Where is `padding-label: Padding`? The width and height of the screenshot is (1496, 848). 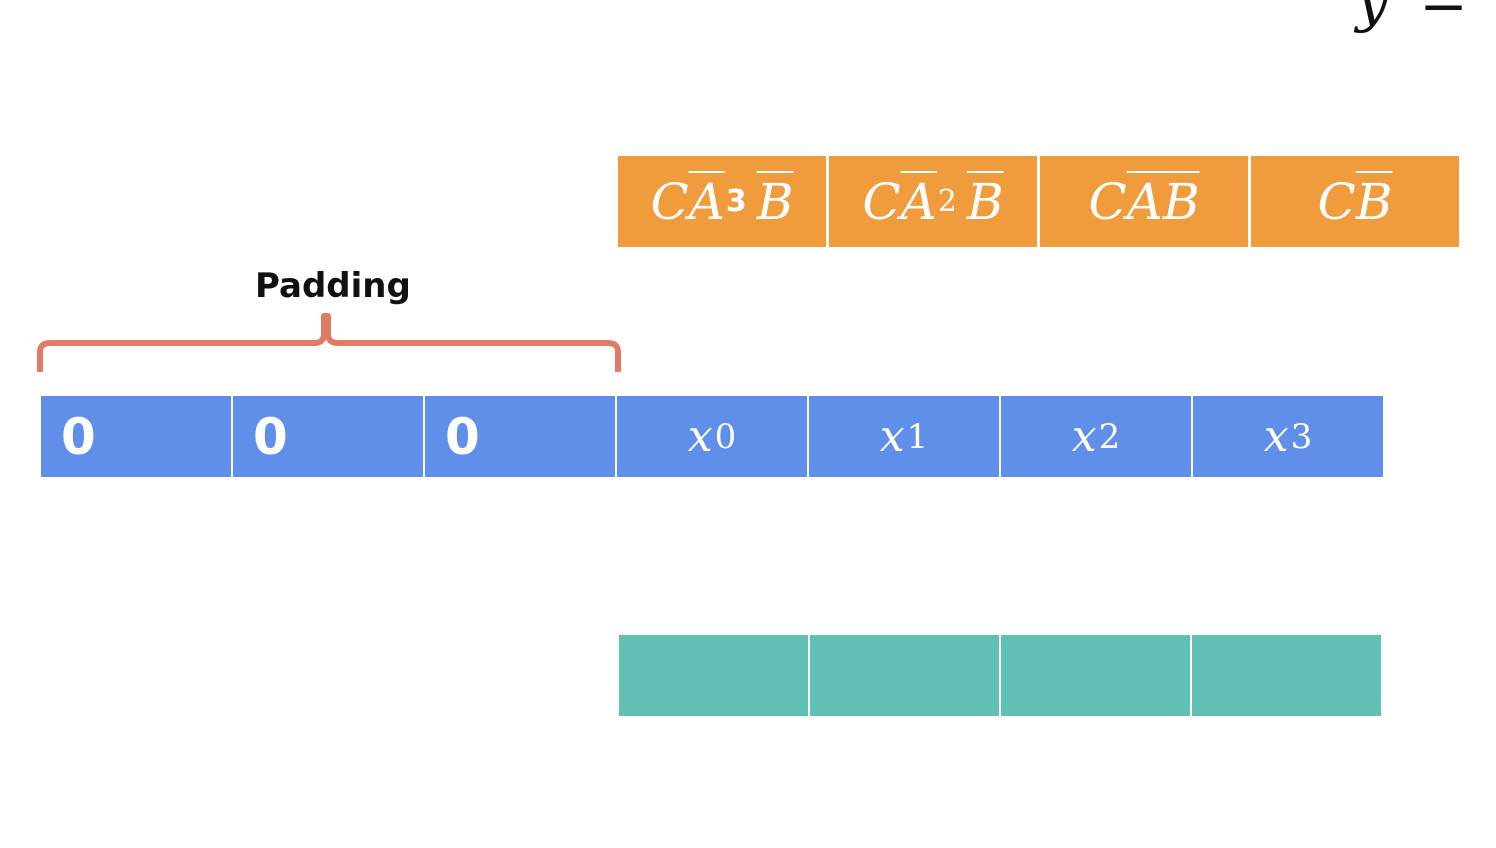
padding-label: Padding is located at coordinates (333, 286).